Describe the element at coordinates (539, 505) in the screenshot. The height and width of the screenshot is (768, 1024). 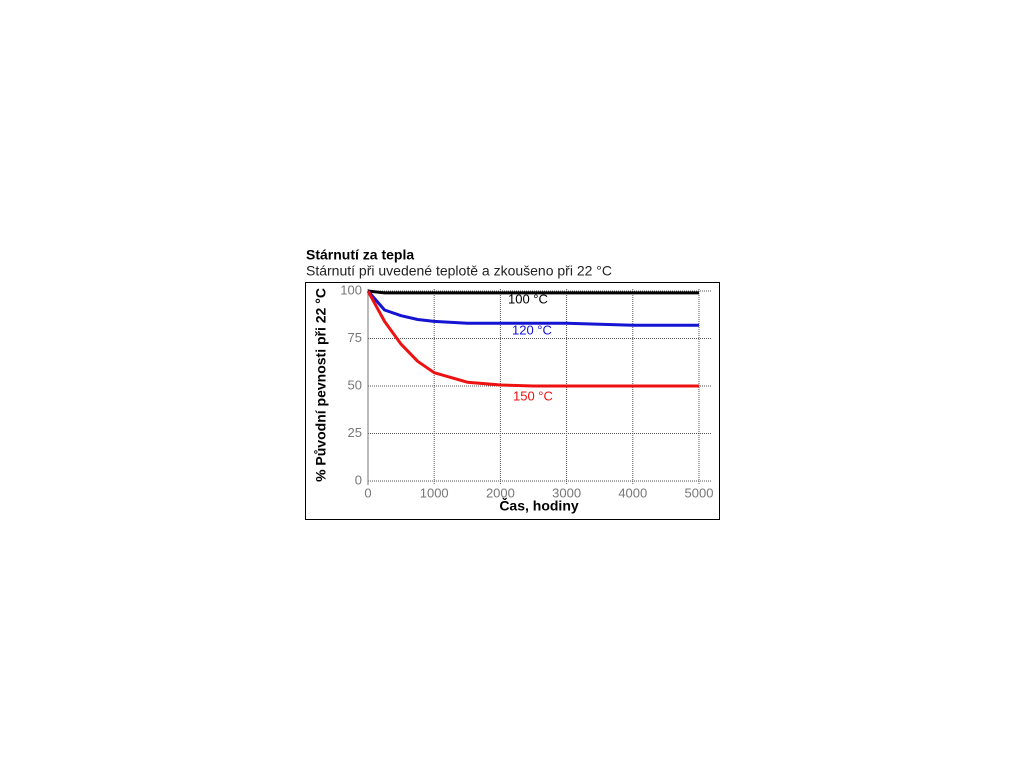
I see `x-axis-label: Čas, hodiny` at that location.